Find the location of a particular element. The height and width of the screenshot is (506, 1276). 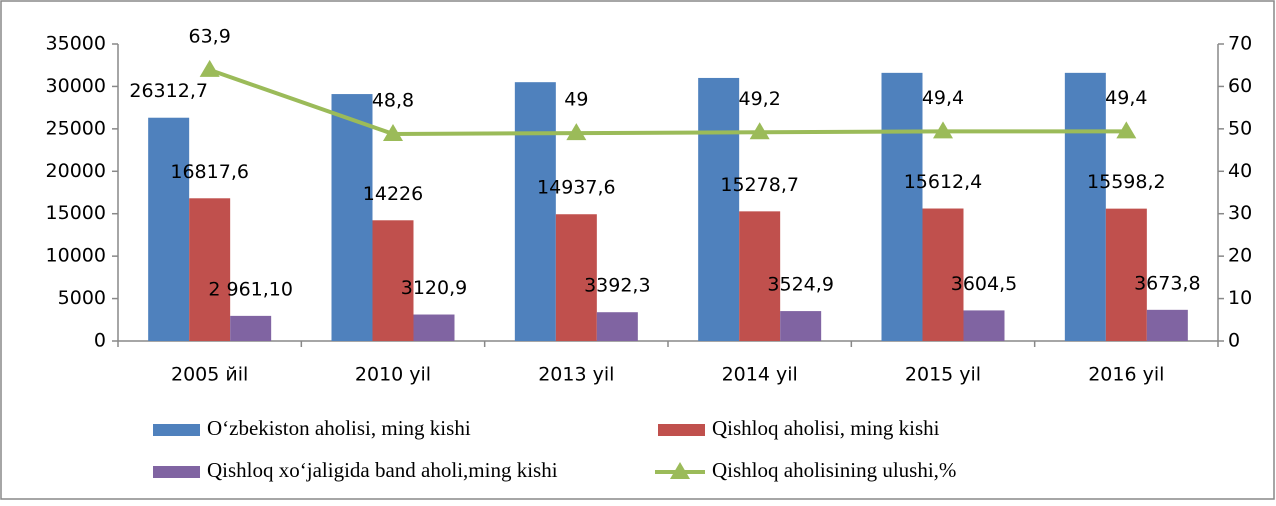

legend-label: O‘zbekiston aholisi, ming kishi is located at coordinates (339, 428).